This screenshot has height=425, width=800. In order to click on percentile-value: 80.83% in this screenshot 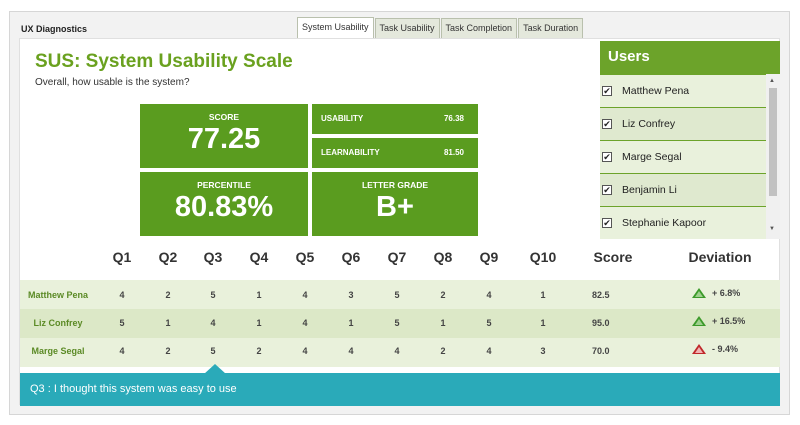, I will do `click(224, 207)`.